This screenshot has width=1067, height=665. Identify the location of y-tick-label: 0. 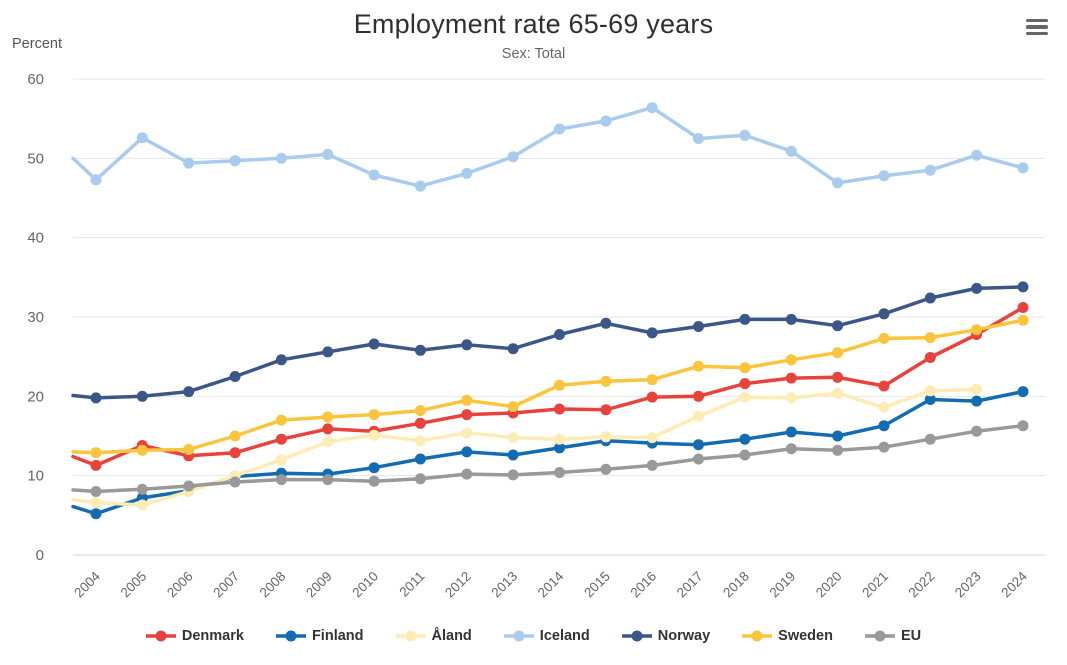
(40, 555).